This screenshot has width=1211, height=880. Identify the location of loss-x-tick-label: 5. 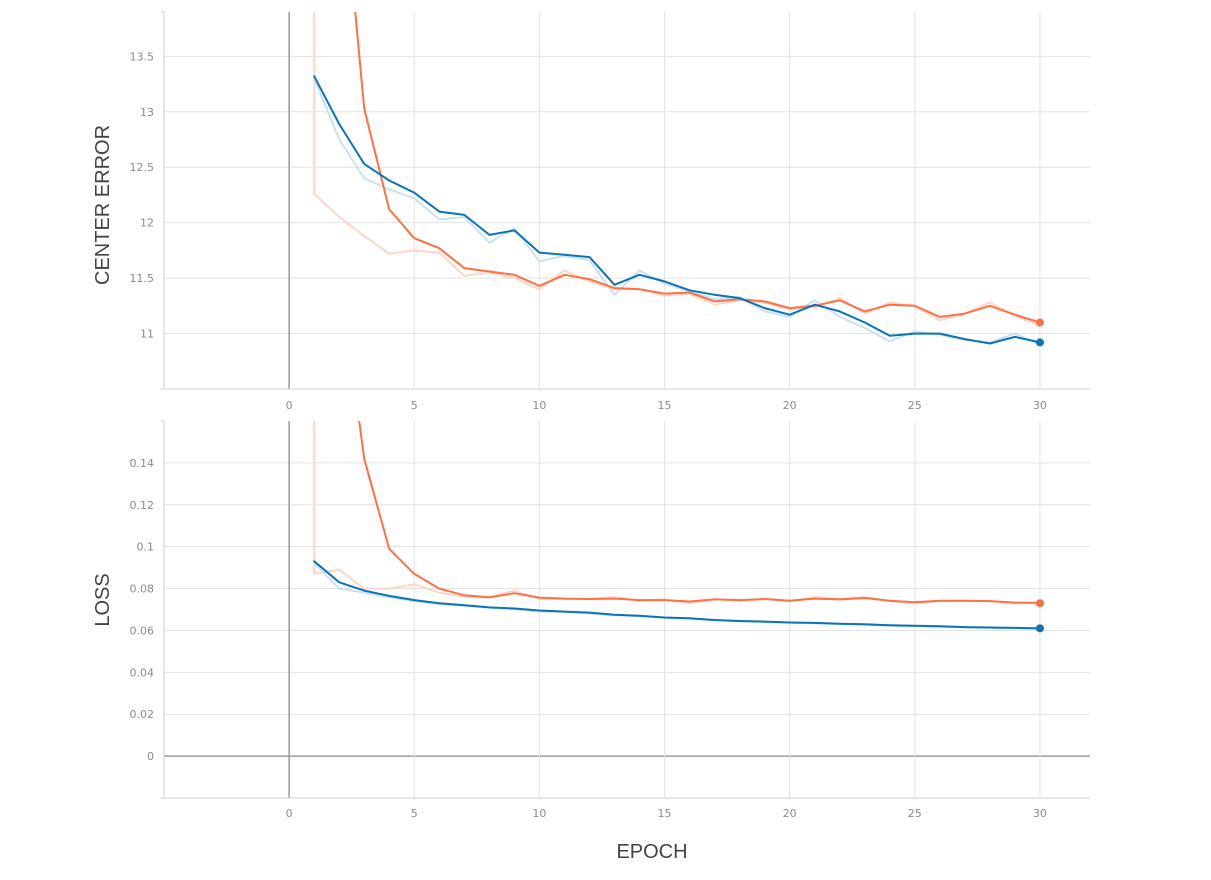
(414, 813).